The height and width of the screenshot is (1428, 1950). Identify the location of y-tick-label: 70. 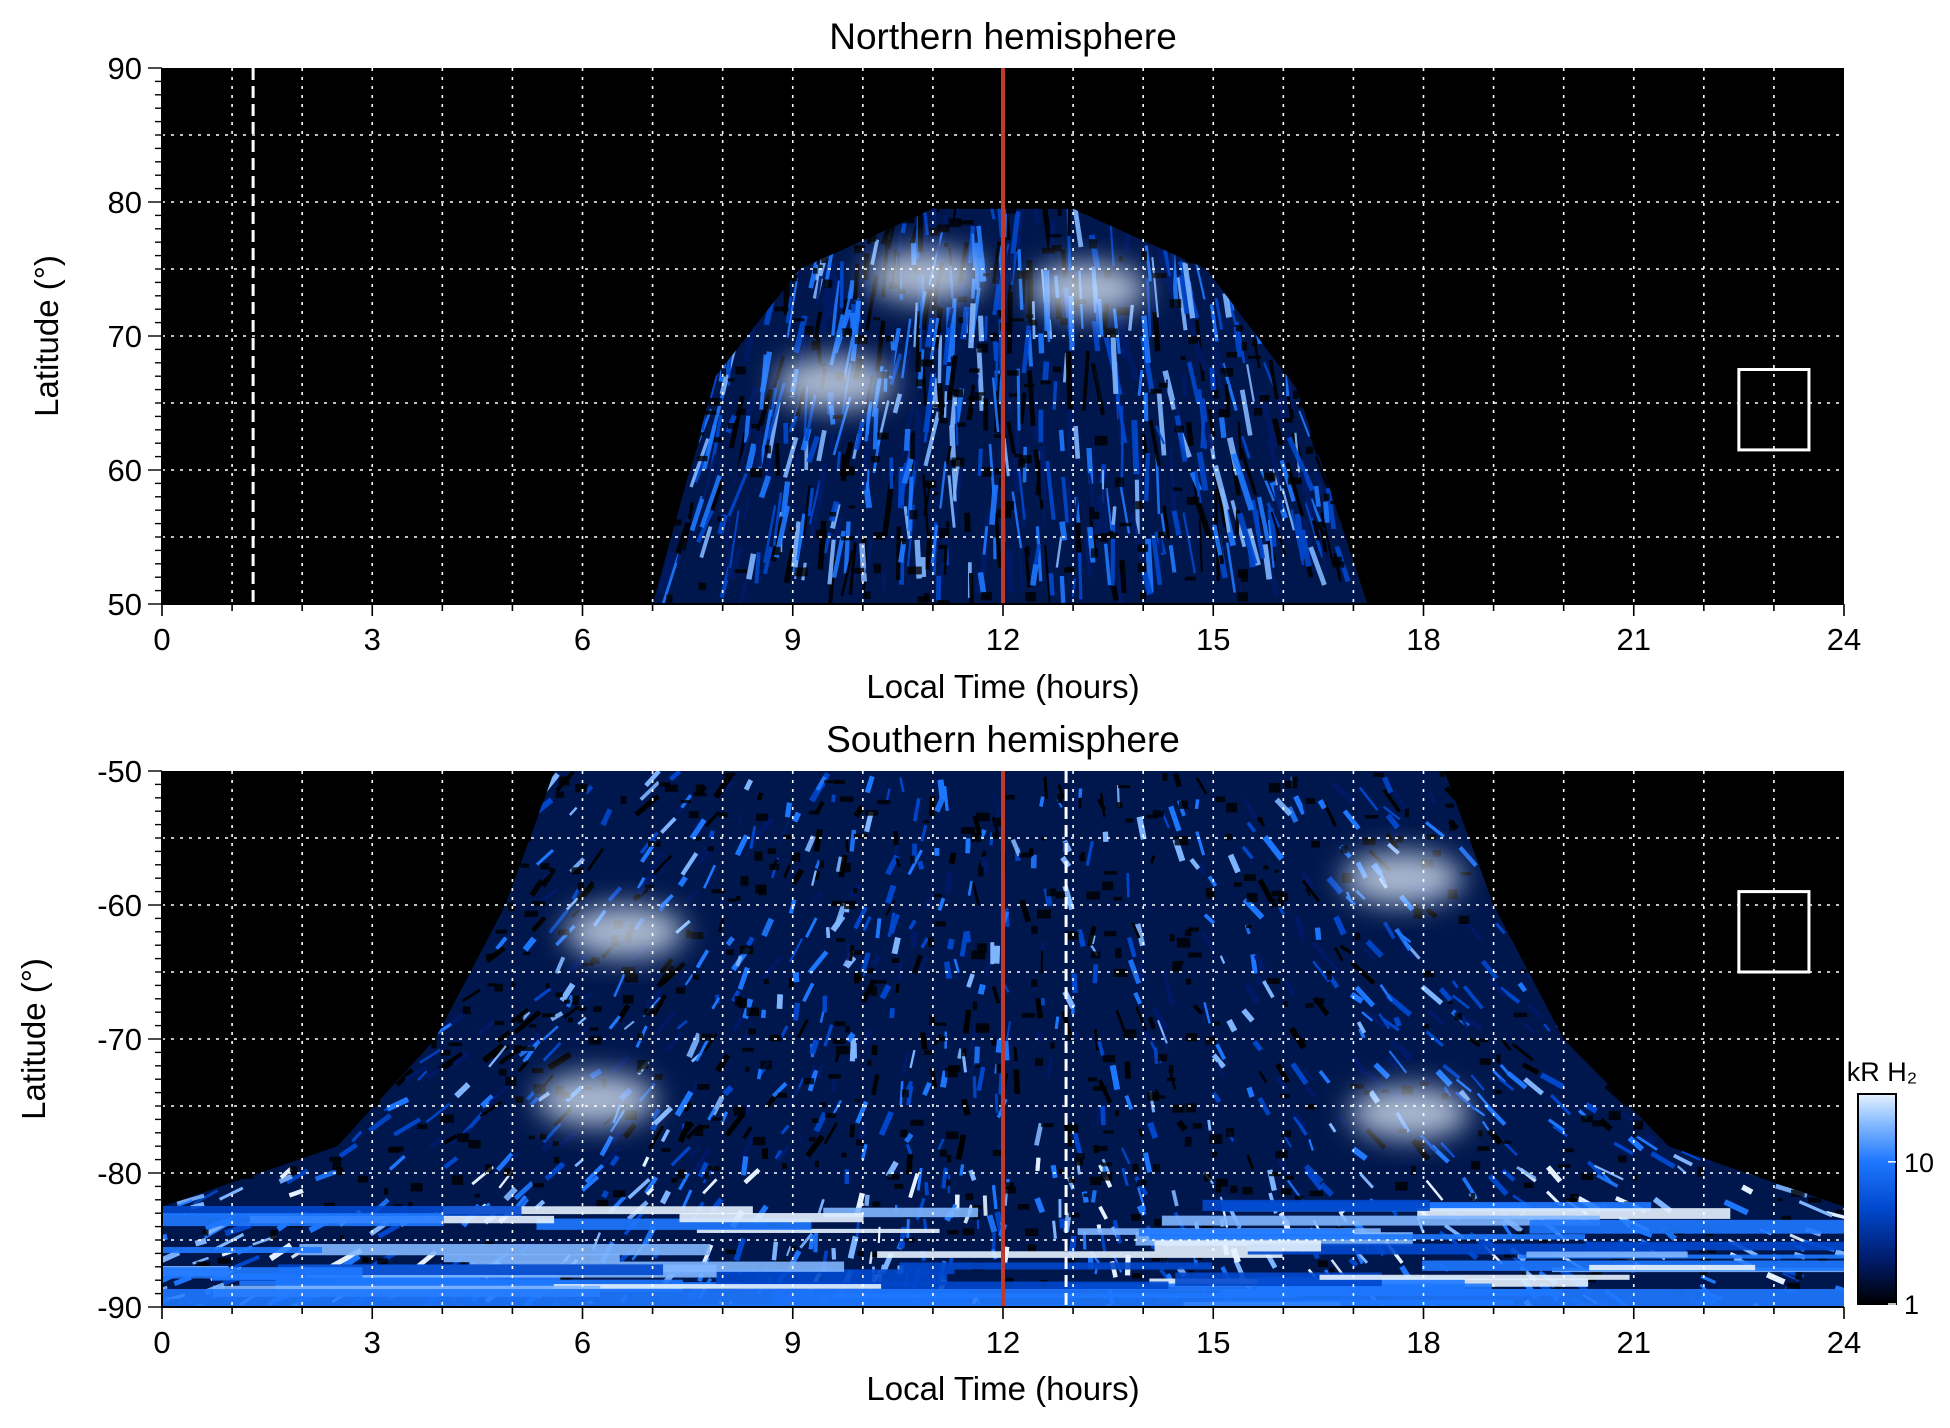
(125, 336).